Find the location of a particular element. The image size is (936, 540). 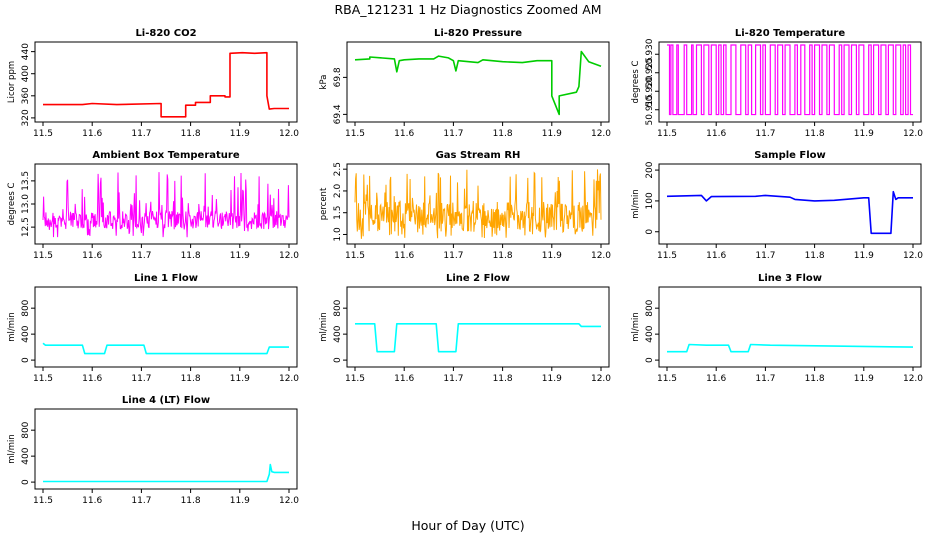

y-tick-label: 200 is located at coordinates (650, 169).